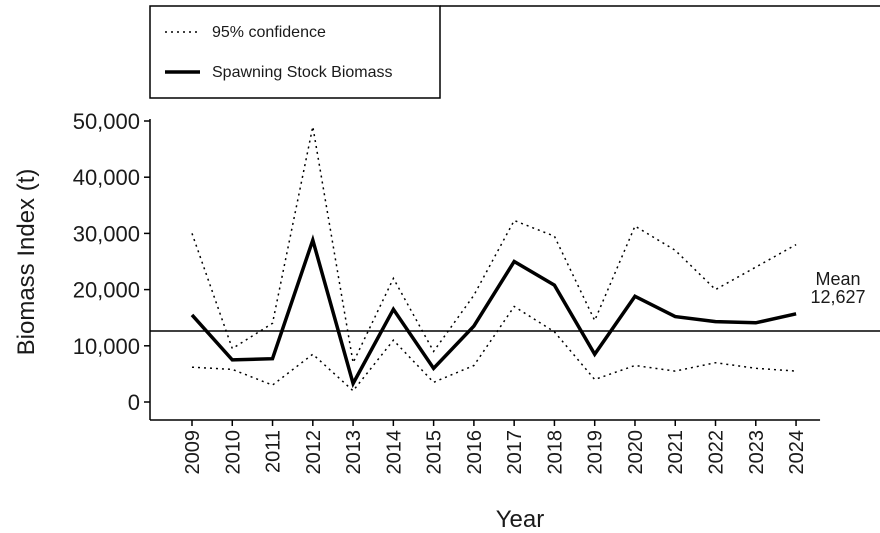 The height and width of the screenshot is (533, 880). I want to click on legend-label: 95% confidence, so click(269, 32).